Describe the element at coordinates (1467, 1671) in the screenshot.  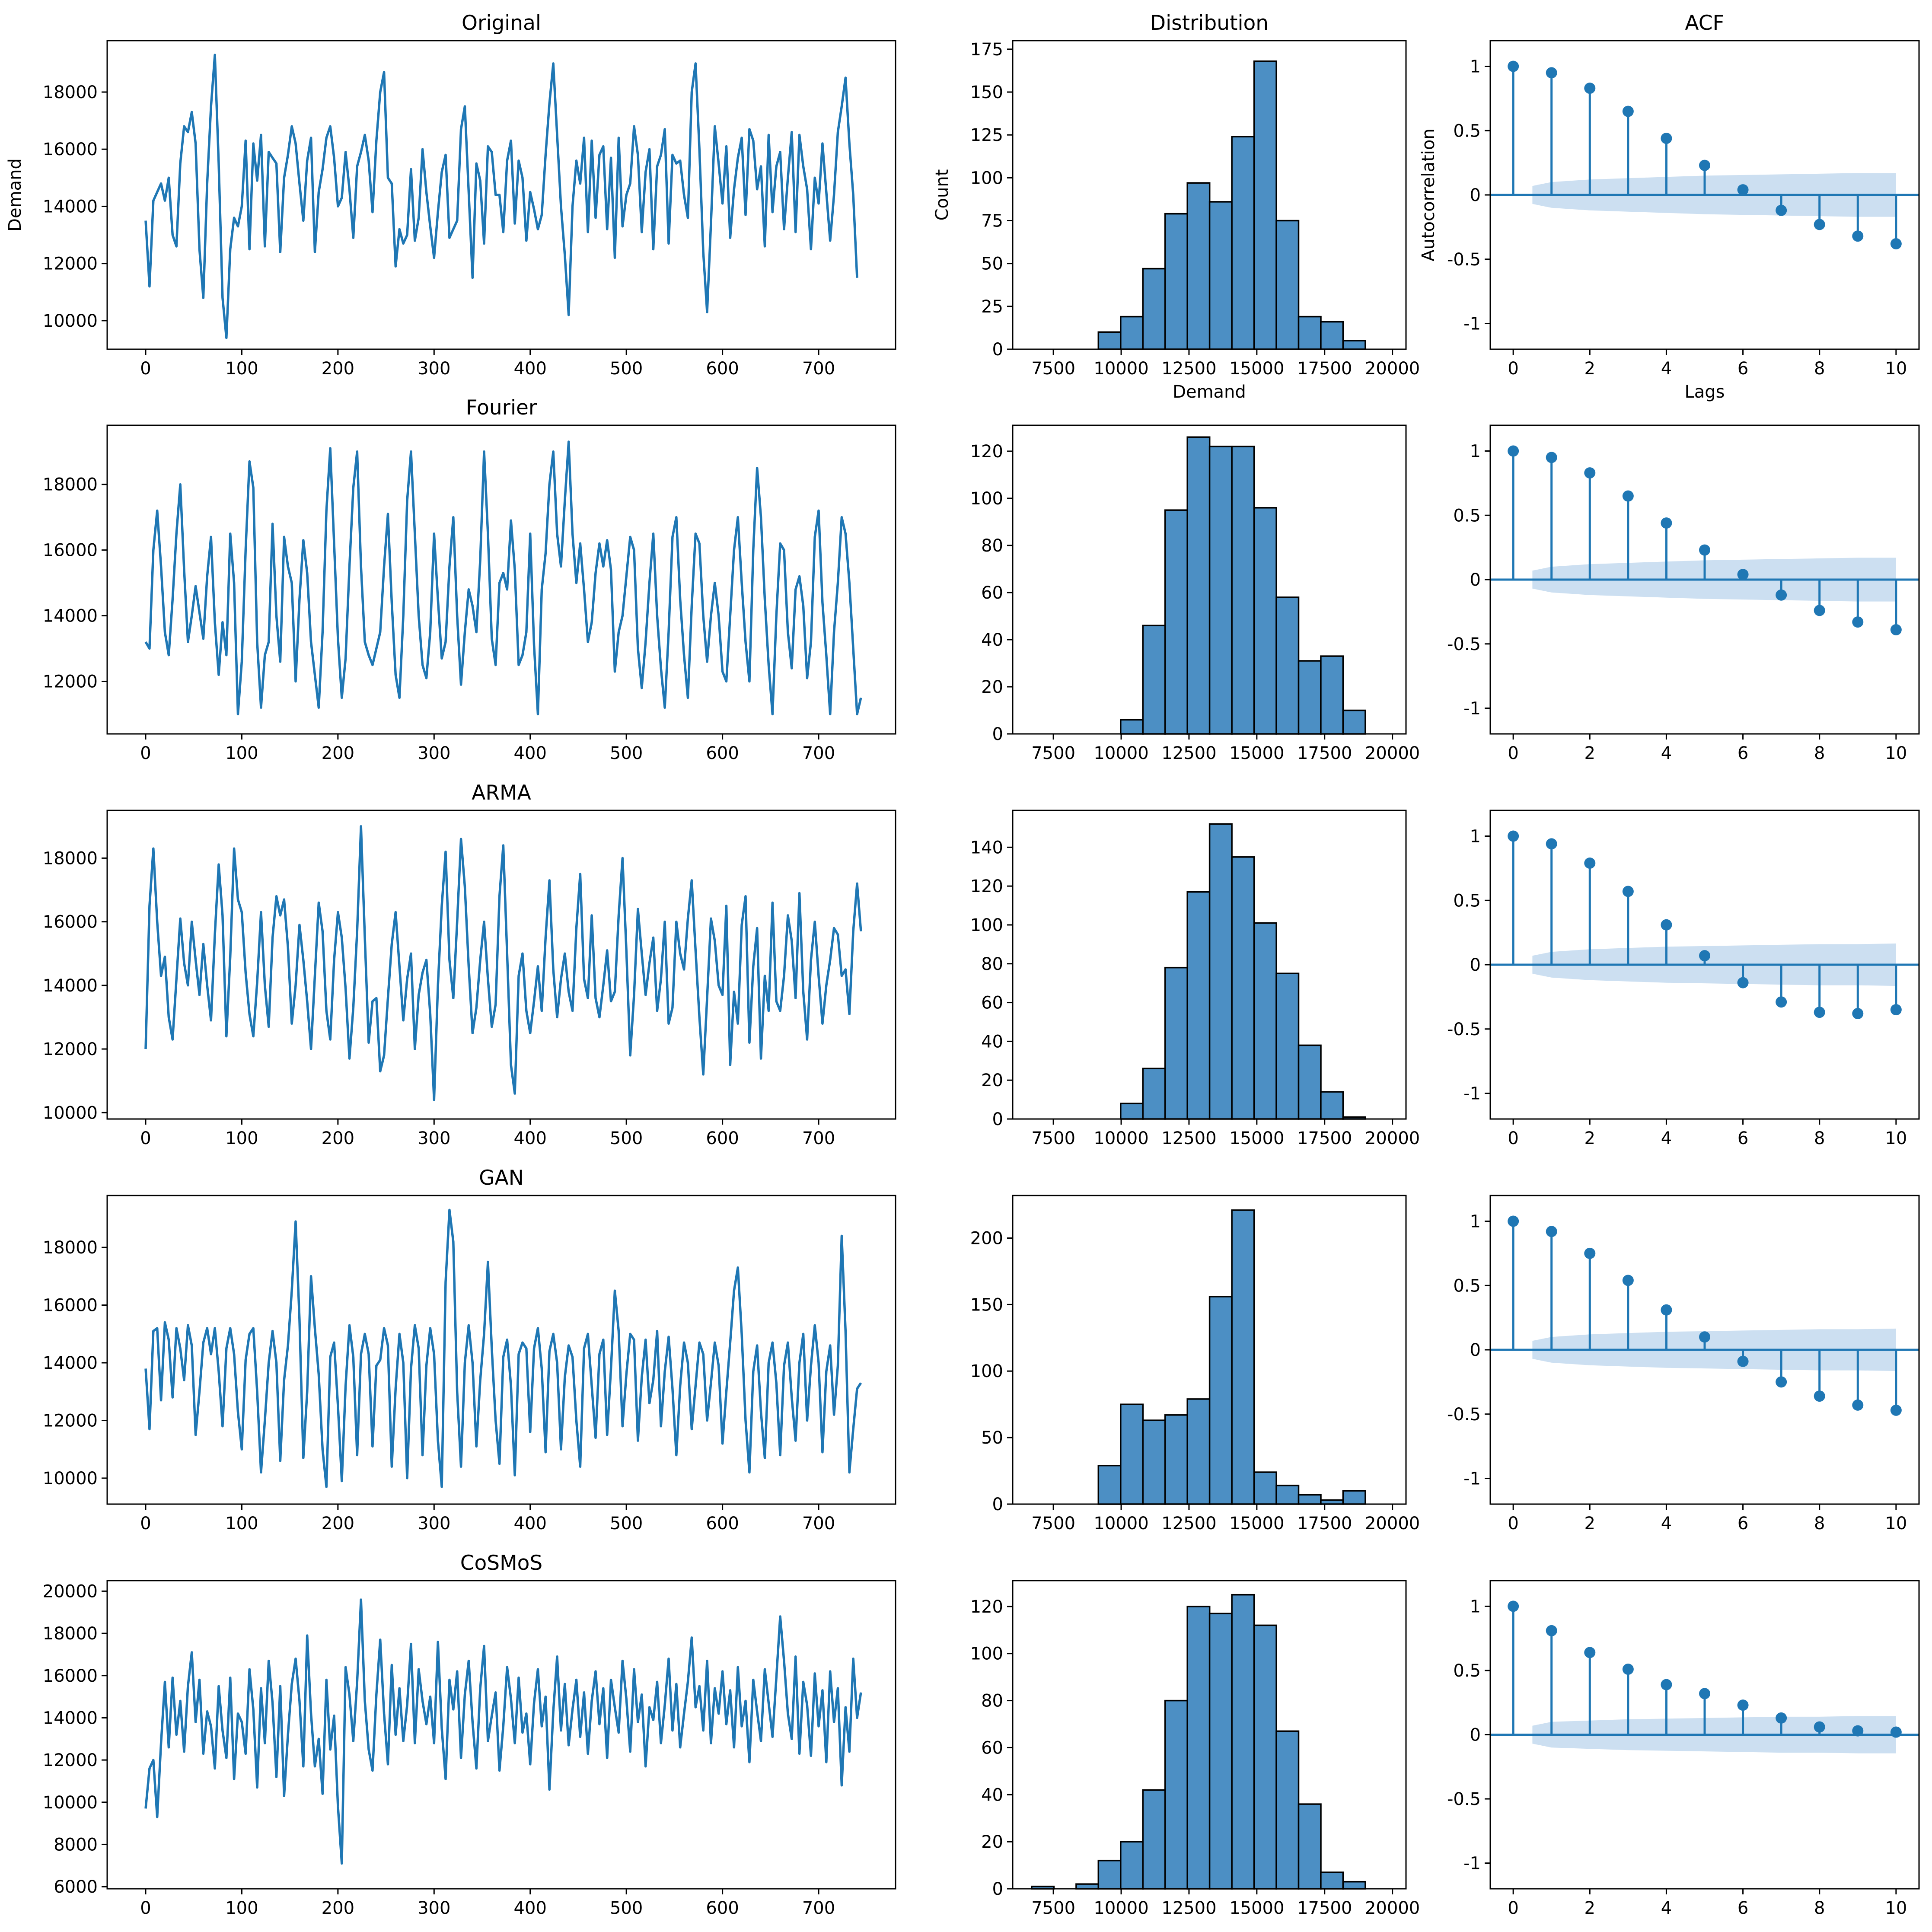
I see `y-tick-label: 0.5` at that location.